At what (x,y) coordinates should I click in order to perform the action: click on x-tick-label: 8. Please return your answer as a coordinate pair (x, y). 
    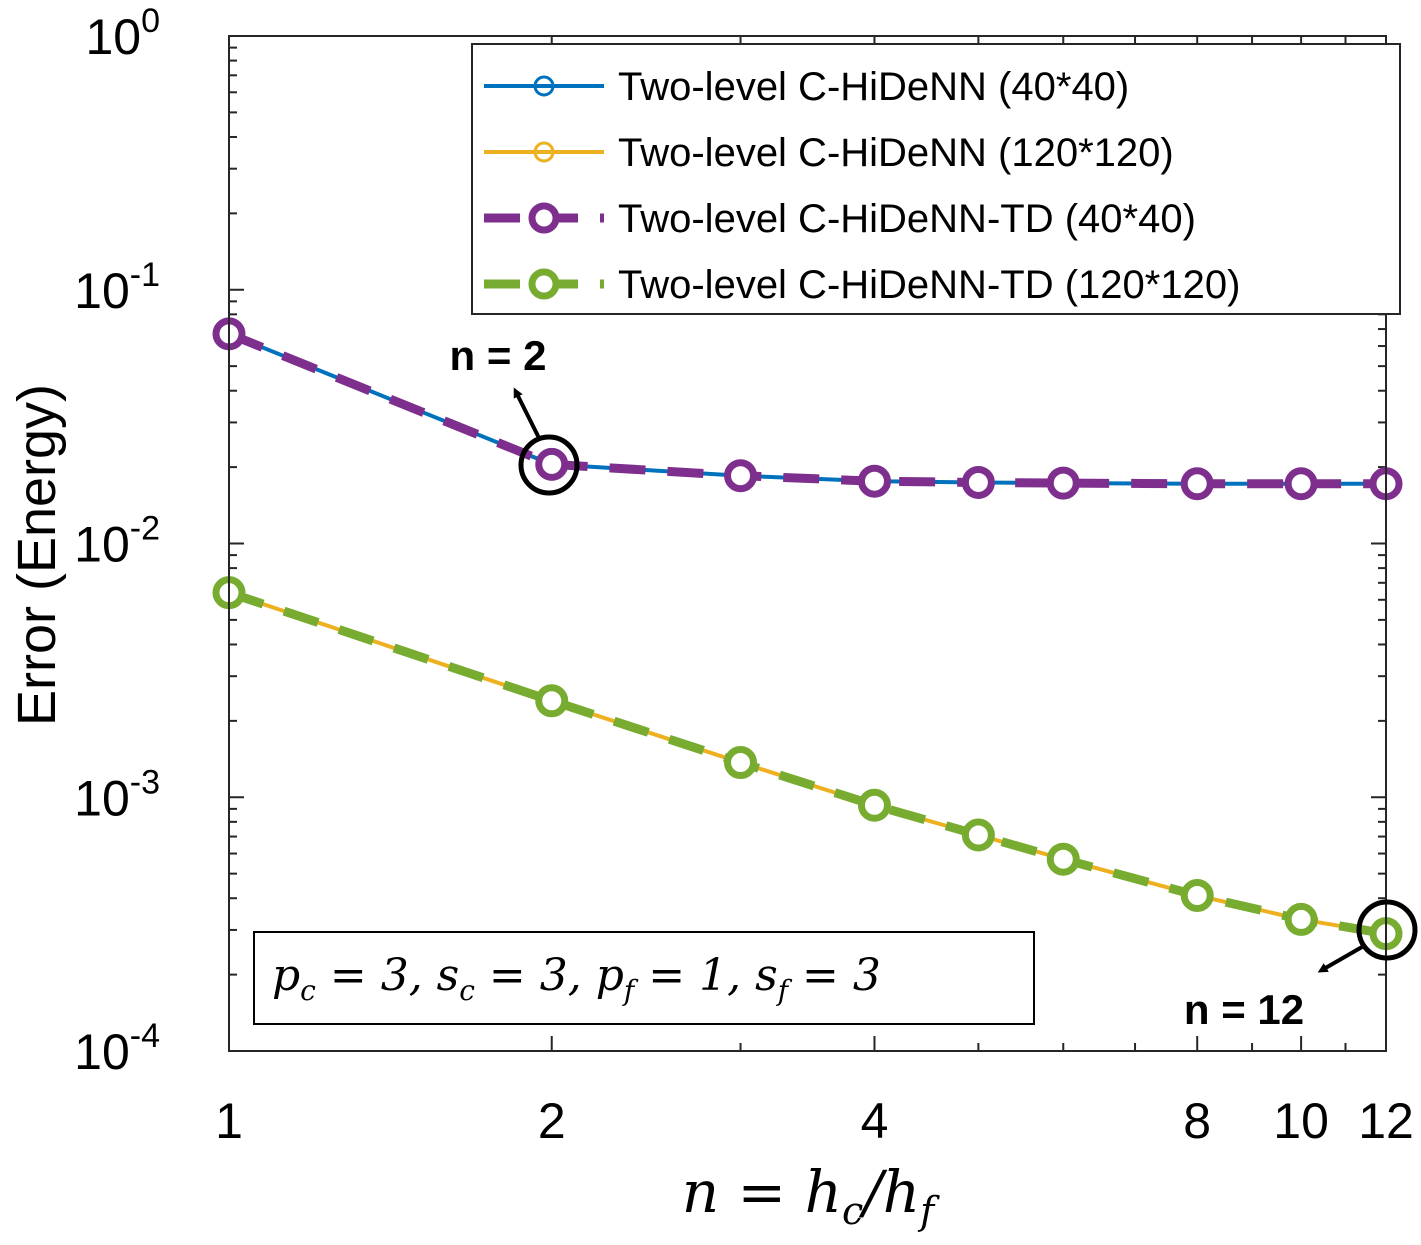
    Looking at the image, I should click on (1197, 1121).